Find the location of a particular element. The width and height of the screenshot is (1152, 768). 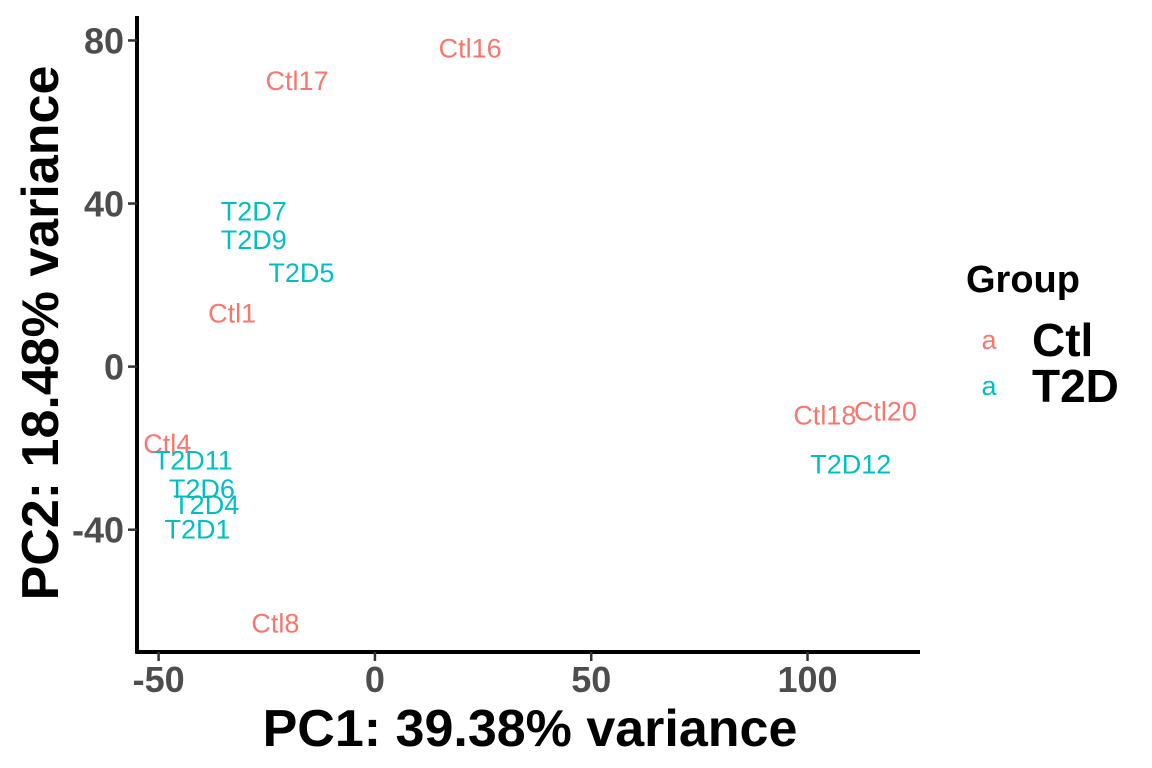

point-label-ctl1: Ctl1 is located at coordinates (232, 314).